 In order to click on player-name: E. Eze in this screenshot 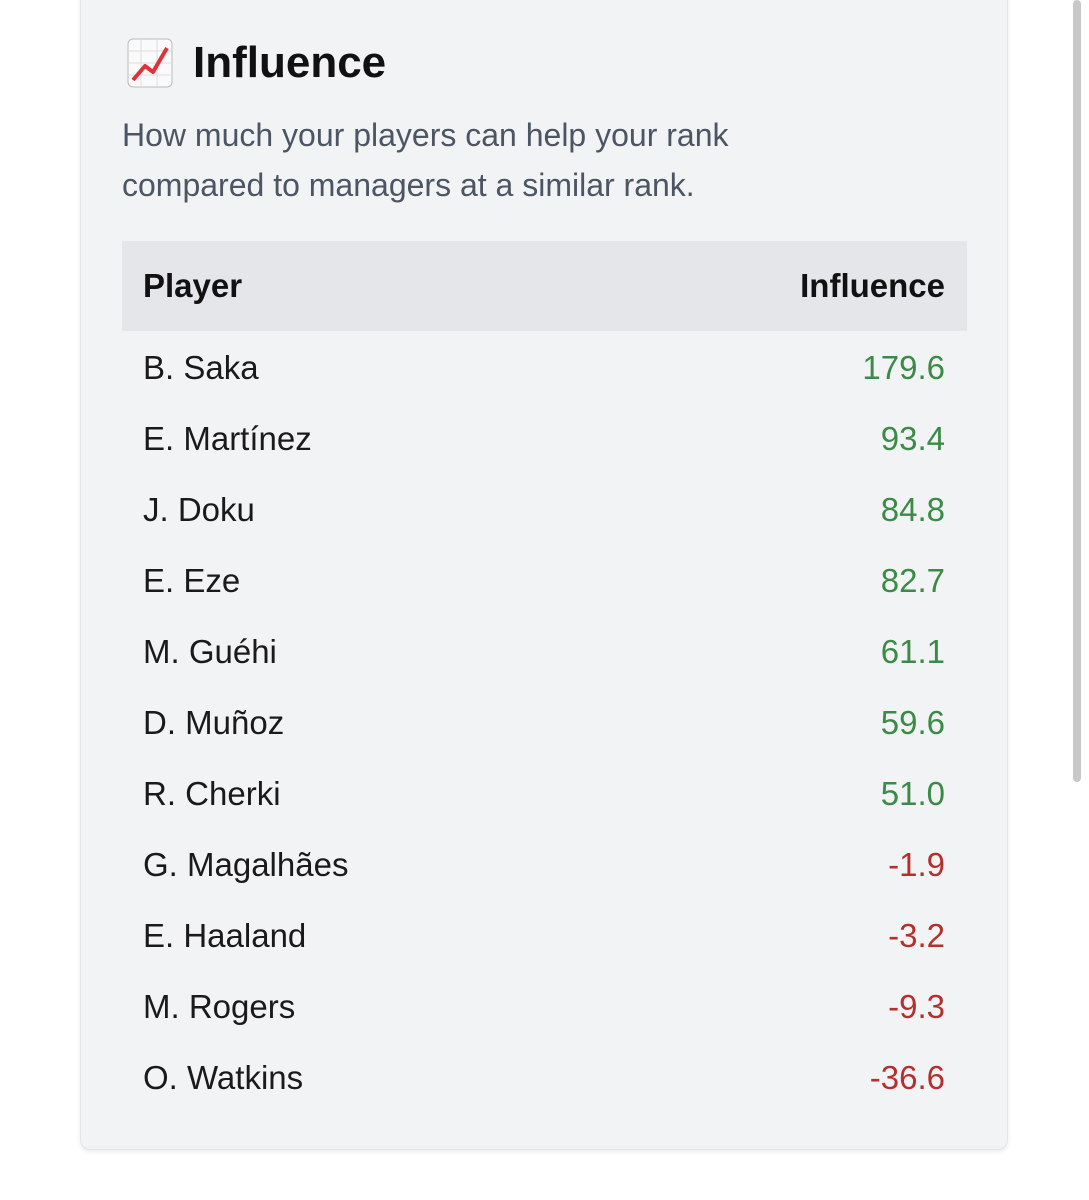, I will do `click(192, 580)`.